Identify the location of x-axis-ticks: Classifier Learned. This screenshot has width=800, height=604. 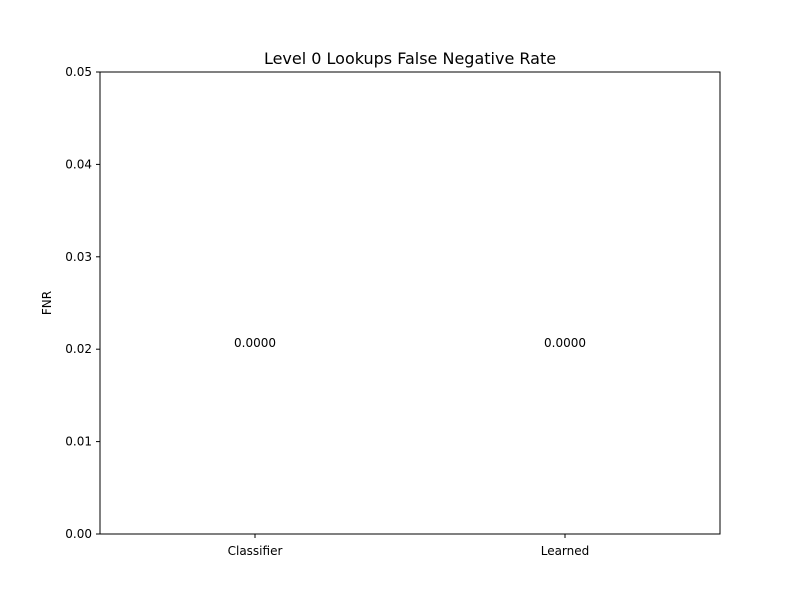
(409, 546).